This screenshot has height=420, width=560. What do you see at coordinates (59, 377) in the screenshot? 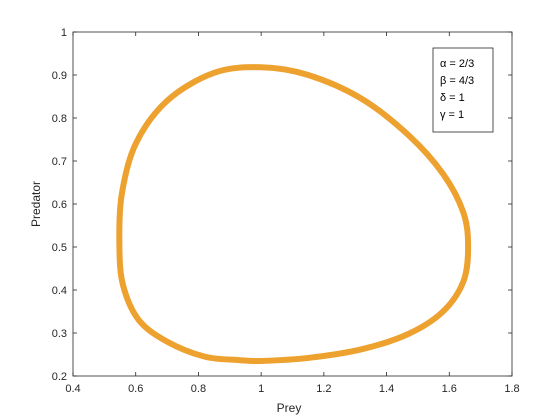
I see `y-tick-label: 0.2` at bounding box center [59, 377].